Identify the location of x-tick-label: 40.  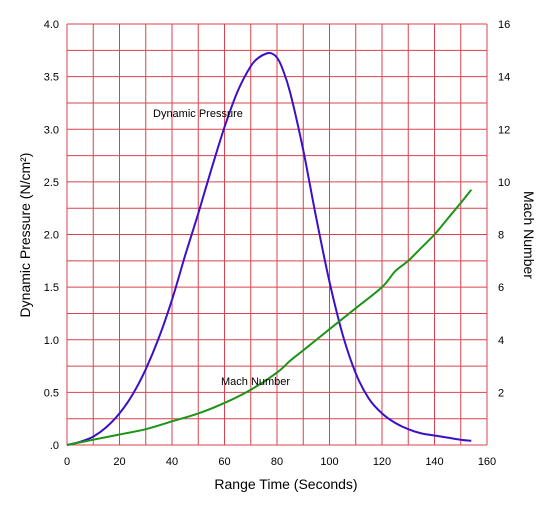
(172, 462).